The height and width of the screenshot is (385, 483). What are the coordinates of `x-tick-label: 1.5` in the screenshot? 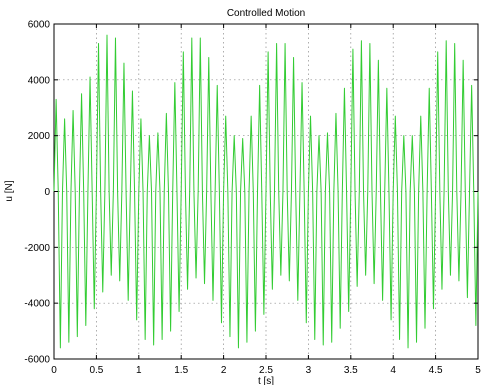 It's located at (181, 370).